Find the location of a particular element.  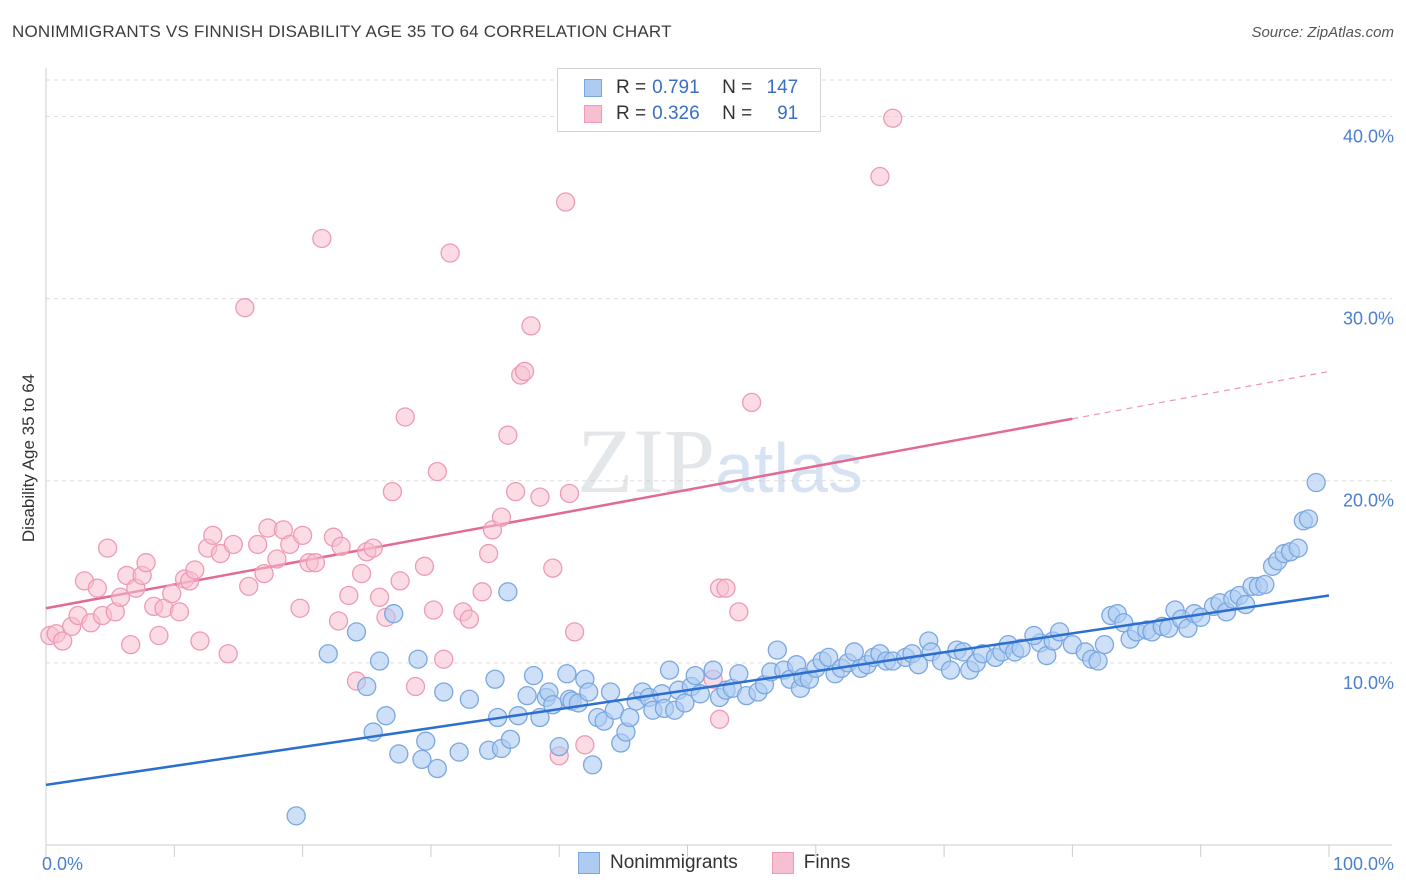

x-tick-labels: 0.0% 100.0% is located at coordinates (718, 864).